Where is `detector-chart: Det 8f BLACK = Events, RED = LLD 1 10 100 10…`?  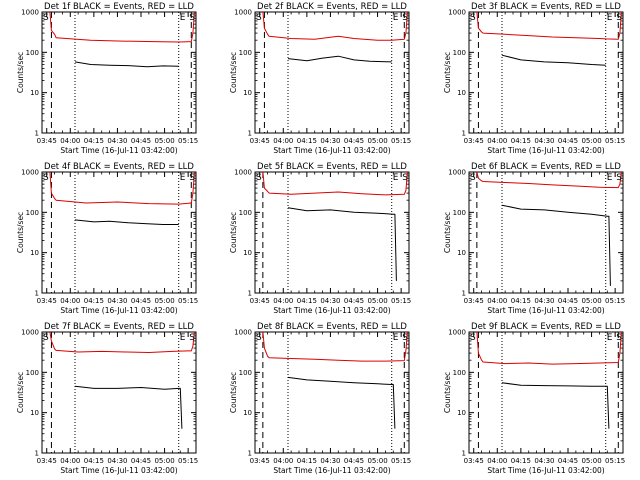 detector-chart: Det 8f BLACK = Events, RED = LLD 1 10 100 10… is located at coordinates (320, 398).